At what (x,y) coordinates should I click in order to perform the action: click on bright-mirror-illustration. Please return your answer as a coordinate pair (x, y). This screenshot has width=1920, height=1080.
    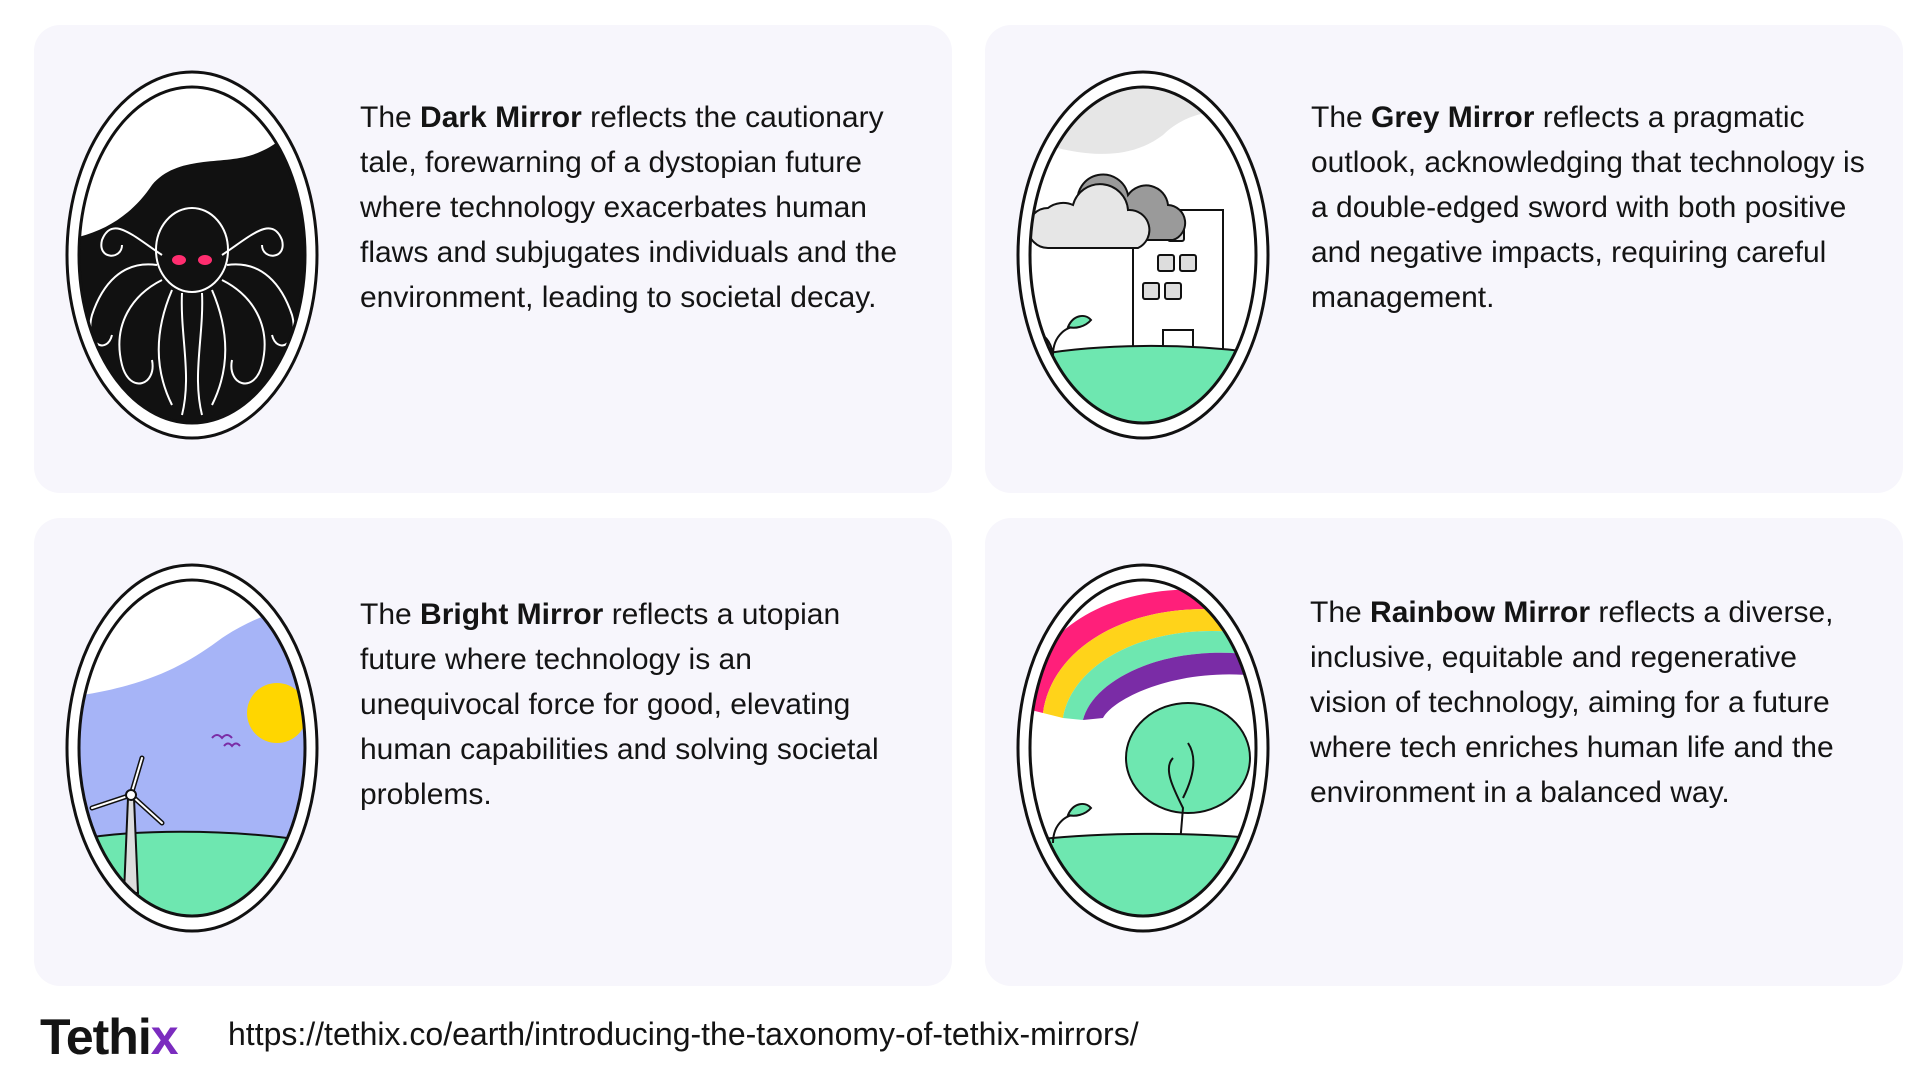
    Looking at the image, I should click on (192, 748).